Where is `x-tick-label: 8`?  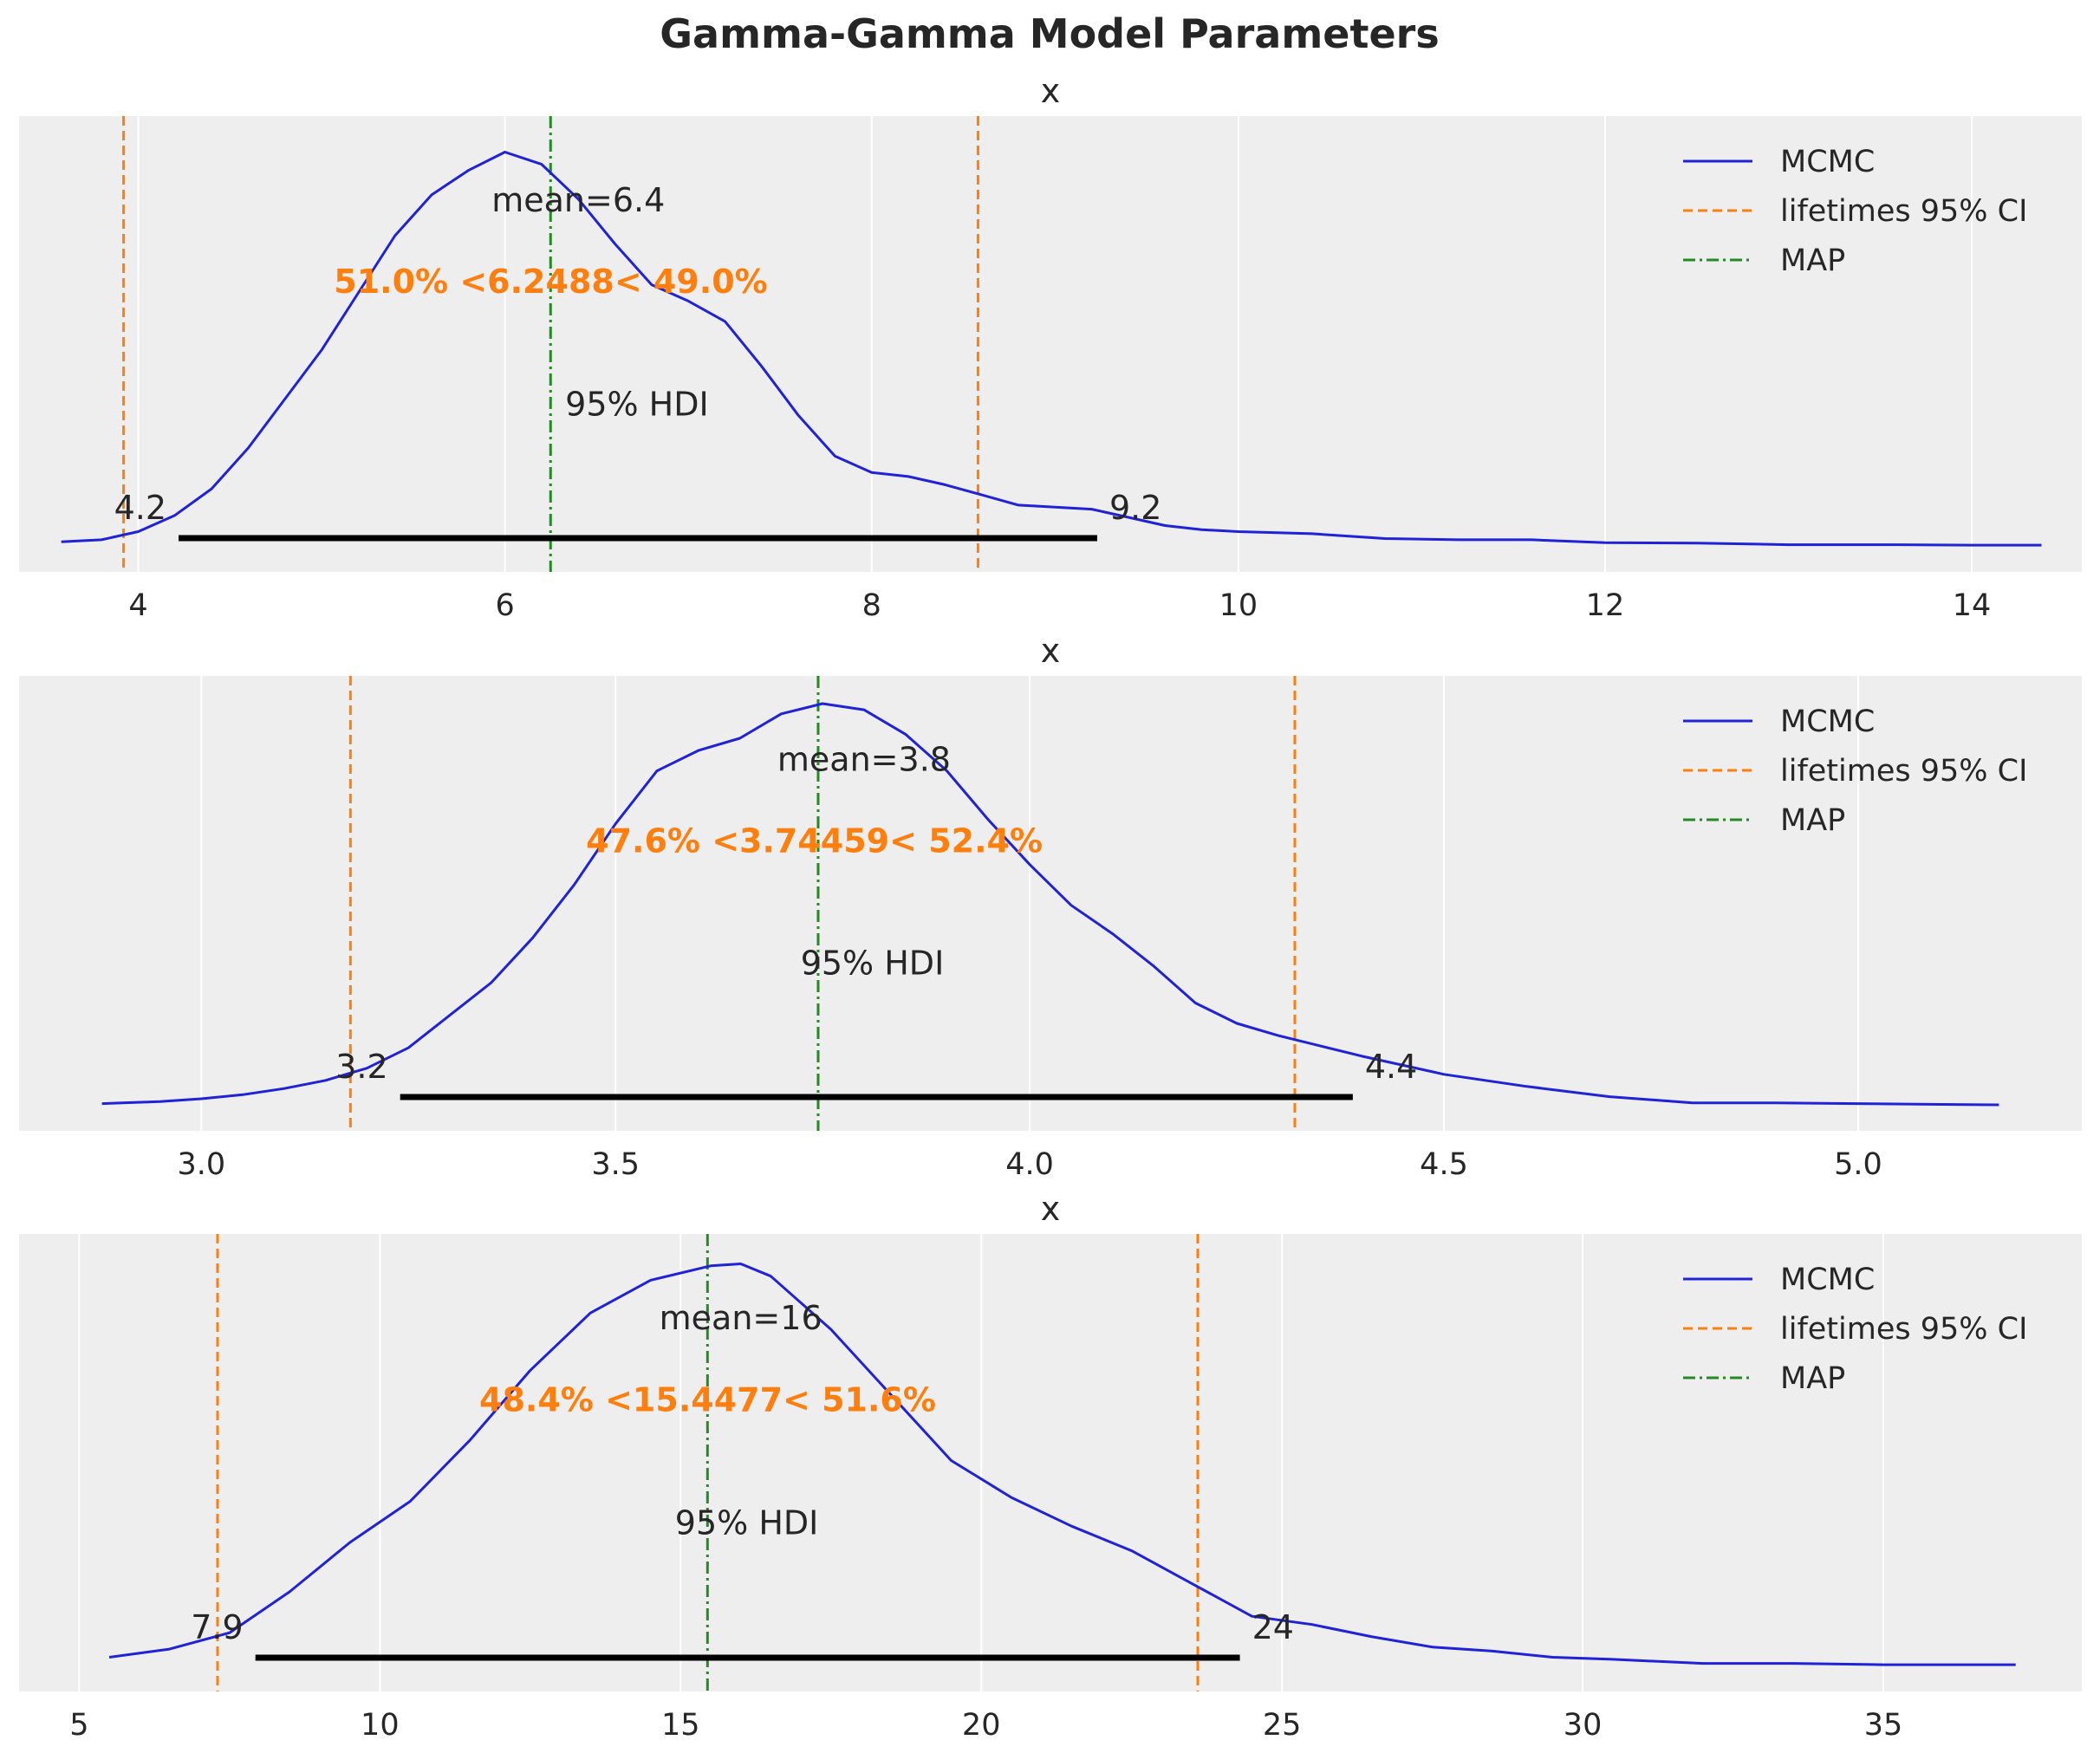 x-tick-label: 8 is located at coordinates (871, 605).